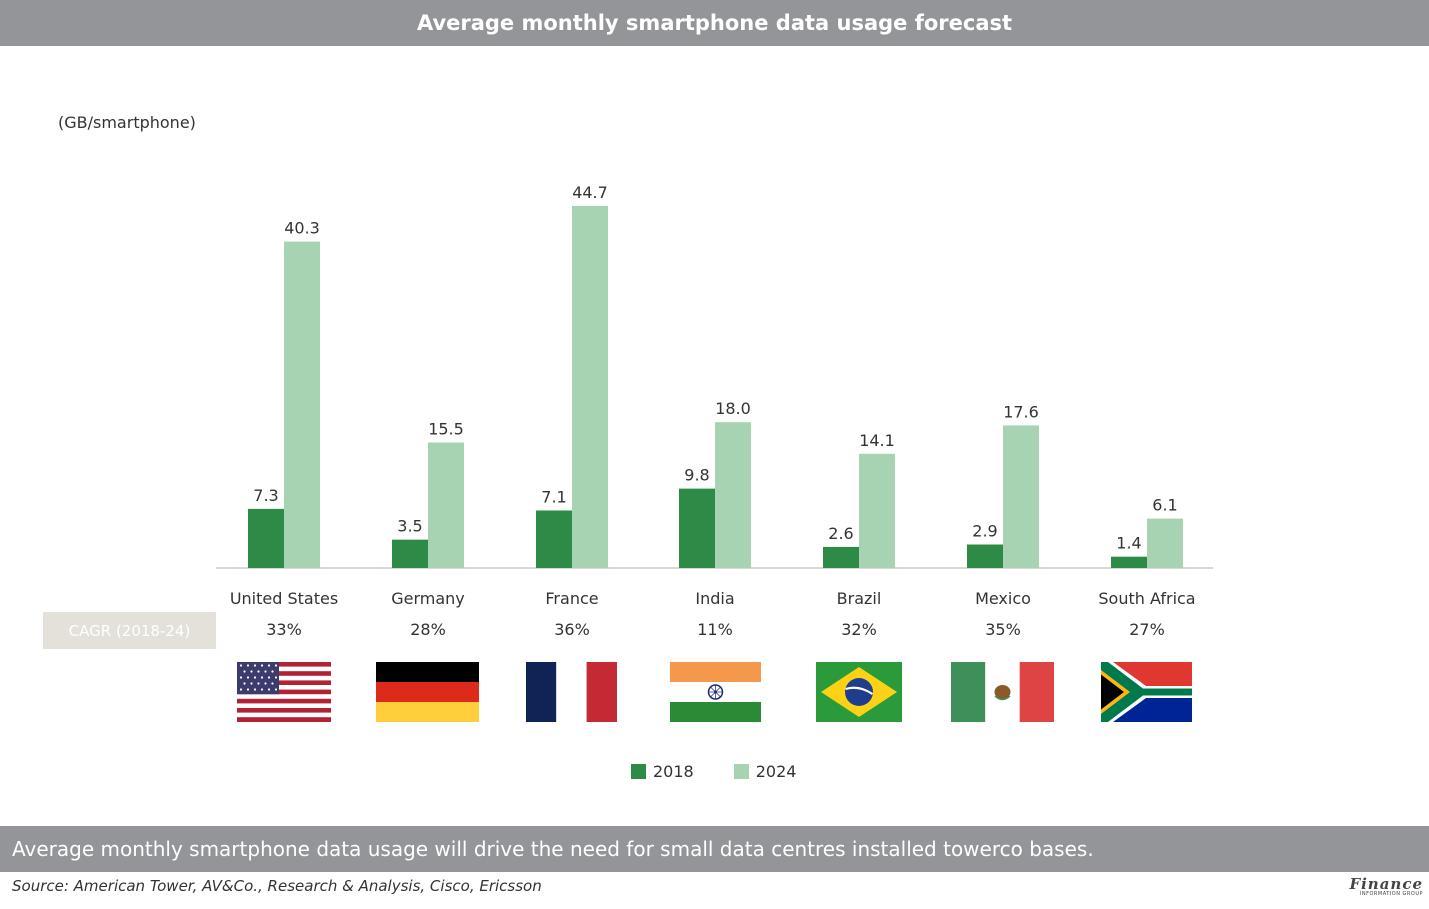 Image resolution: width=1429 pixels, height=909 pixels. What do you see at coordinates (446, 428) in the screenshot?
I see `value-label-germany-2024: 15.5` at bounding box center [446, 428].